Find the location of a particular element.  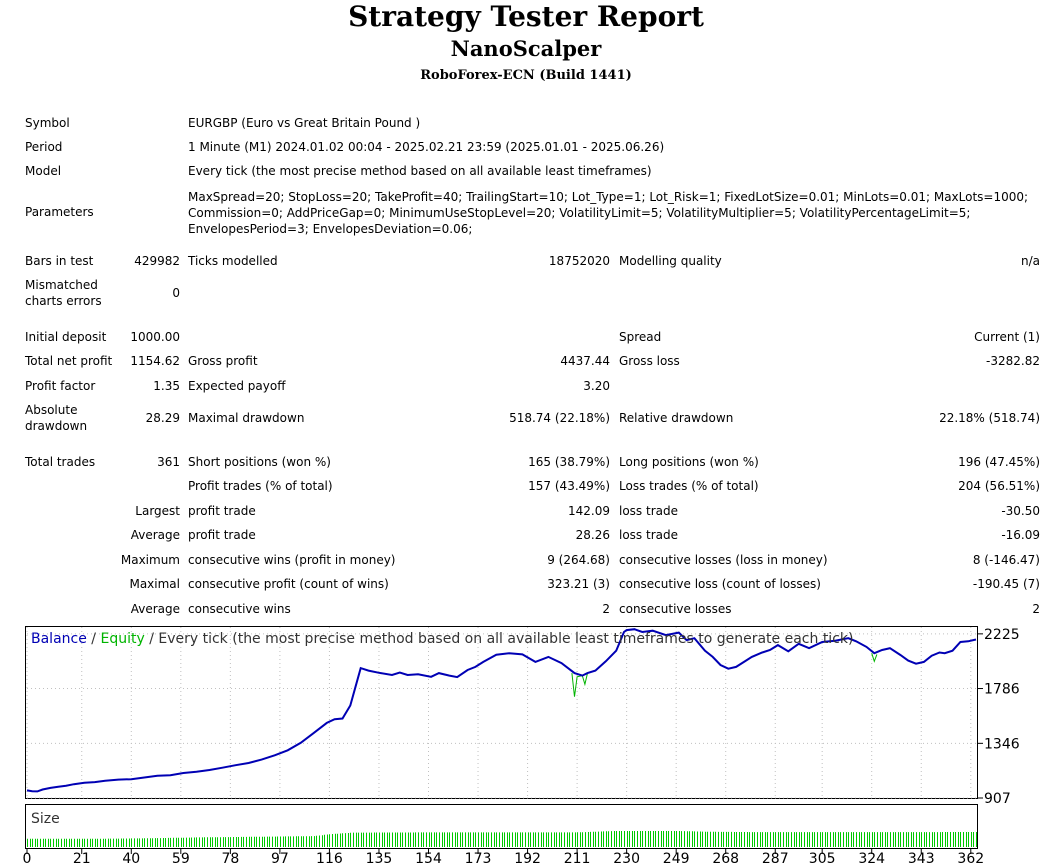

total-trades-value: 361 is located at coordinates (168, 462).